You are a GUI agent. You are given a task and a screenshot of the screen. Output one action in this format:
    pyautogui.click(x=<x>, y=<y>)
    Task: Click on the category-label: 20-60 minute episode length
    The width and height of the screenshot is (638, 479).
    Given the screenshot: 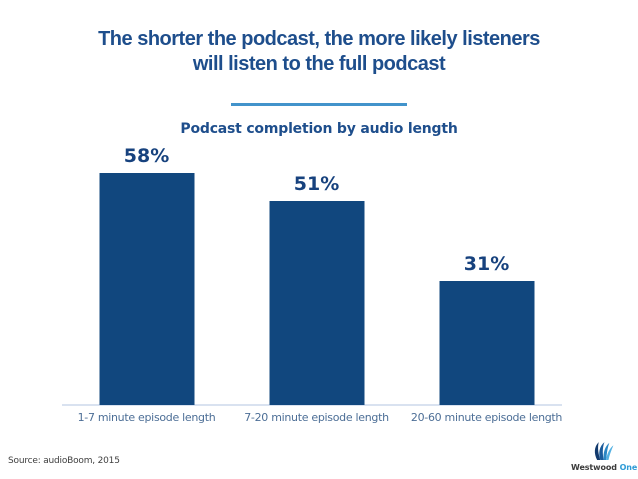 What is the action you would take?
    pyautogui.click(x=486, y=417)
    